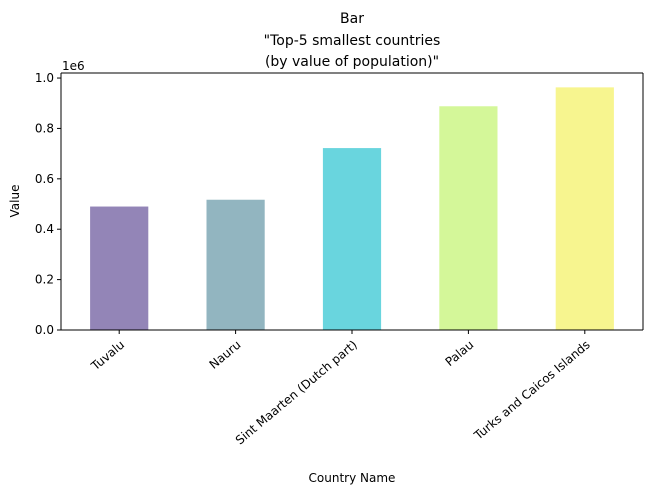 The width and height of the screenshot is (663, 495). I want to click on x-tick-label: Sint Maarten (Dutch part), so click(296, 393).